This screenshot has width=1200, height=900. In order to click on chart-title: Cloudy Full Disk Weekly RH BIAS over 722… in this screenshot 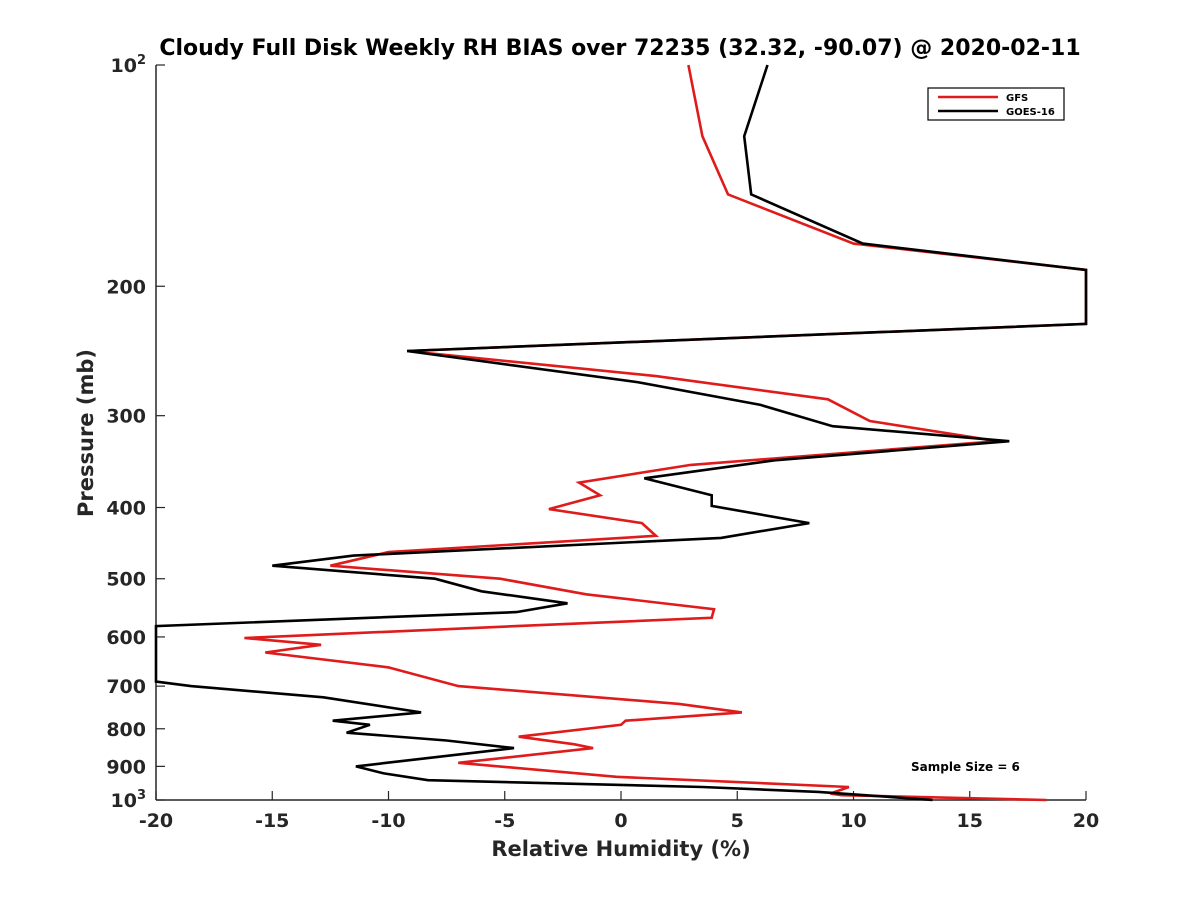, I will do `click(619, 48)`.